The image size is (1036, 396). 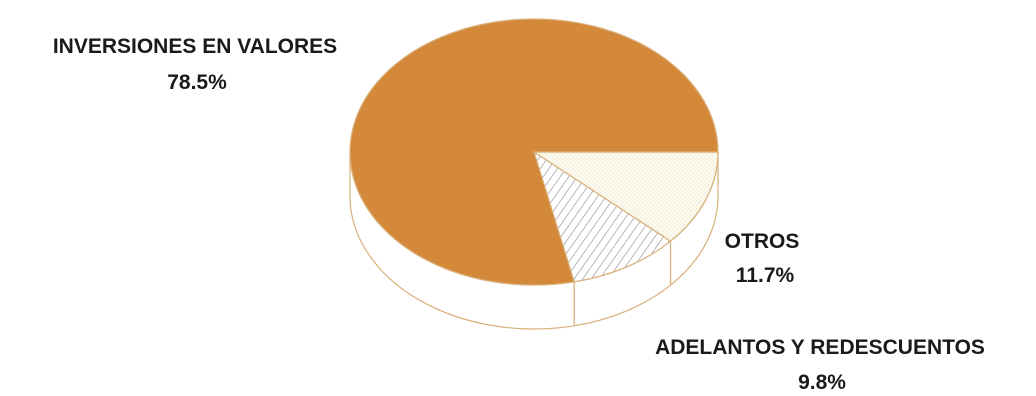 What do you see at coordinates (822, 382) in the screenshot?
I see `value-adelantos: 9.8%` at bounding box center [822, 382].